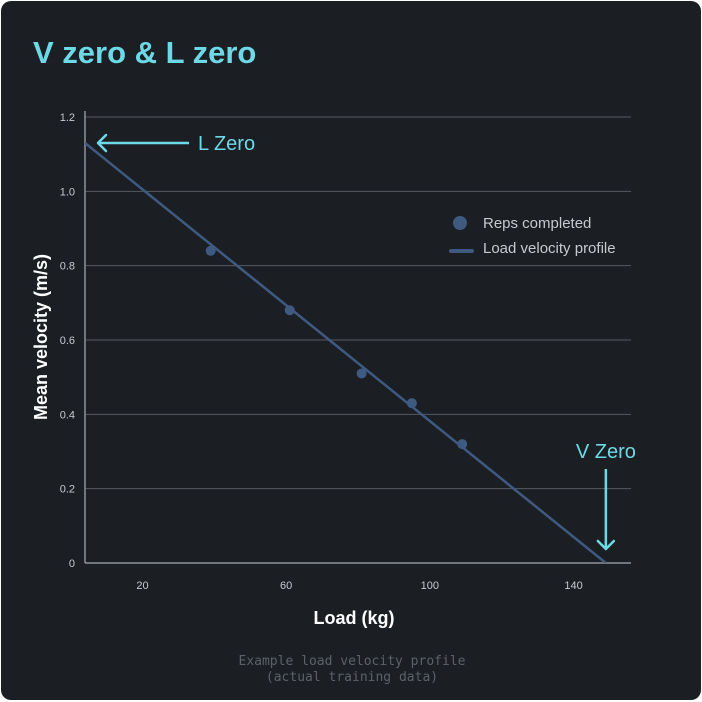 Image resolution: width=702 pixels, height=702 pixels. I want to click on x-tick-label-3: 140, so click(573, 586).